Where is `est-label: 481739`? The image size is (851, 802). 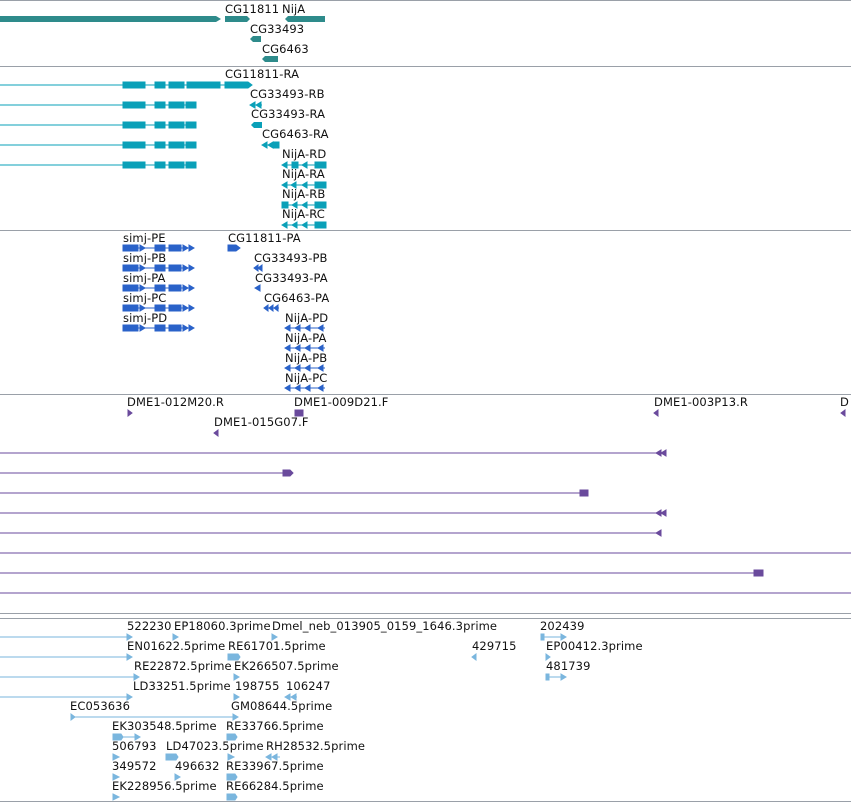
est-label: 481739 is located at coordinates (568, 666).